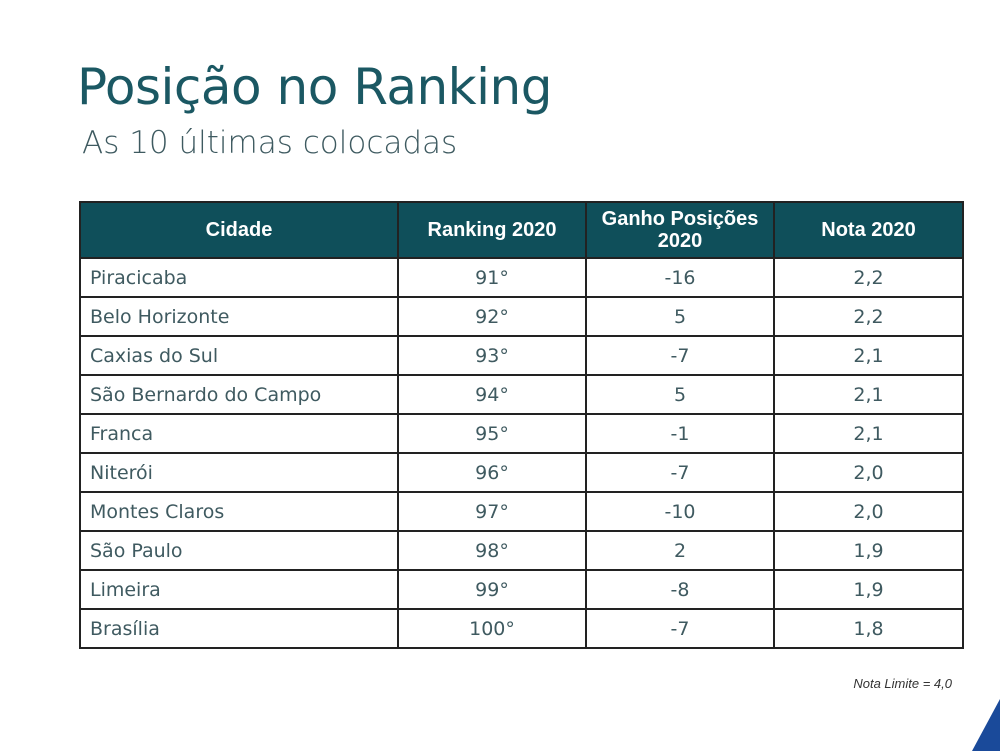 This screenshot has width=1000, height=751. What do you see at coordinates (239, 472) in the screenshot?
I see `cell-city: Niterói` at bounding box center [239, 472].